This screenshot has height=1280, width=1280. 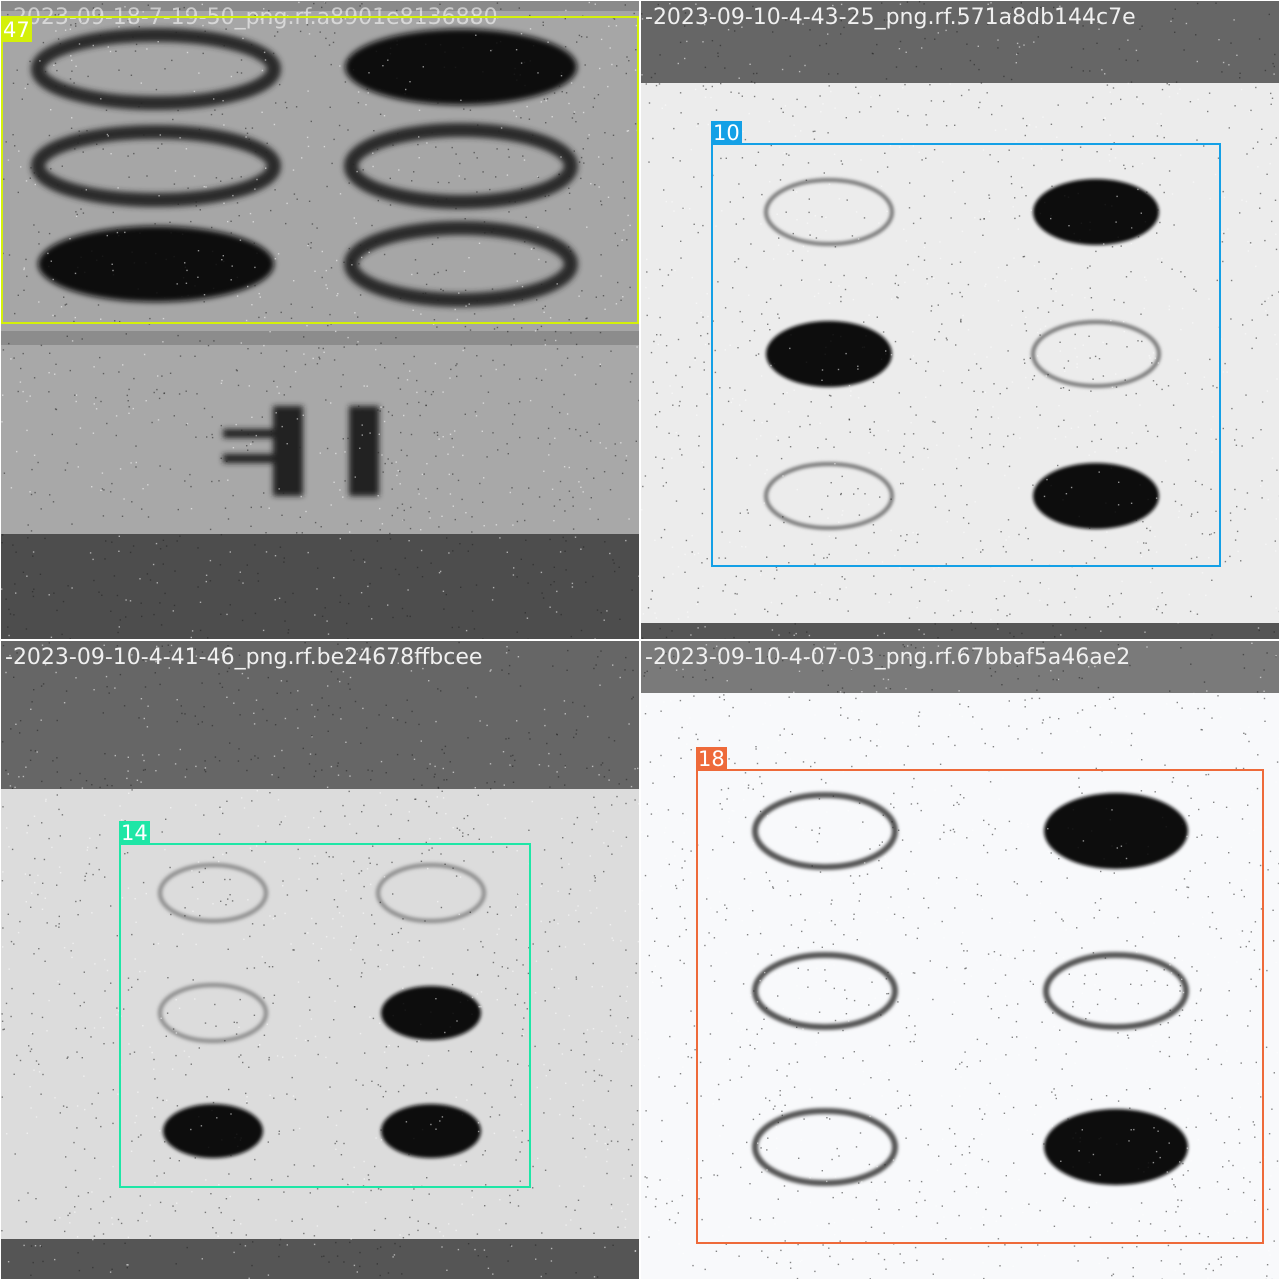 I want to click on detection-label: 47, so click(x=16, y=30).